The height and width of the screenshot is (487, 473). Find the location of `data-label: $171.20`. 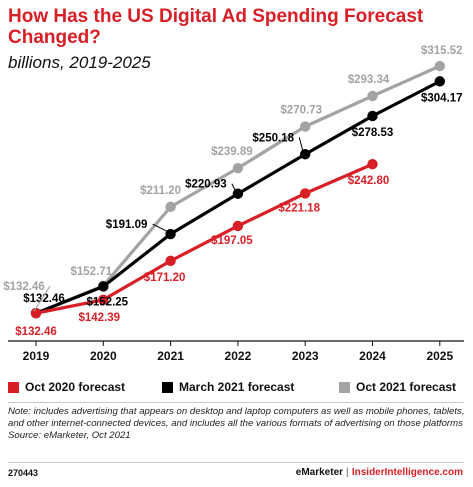

data-label: $171.20 is located at coordinates (165, 278).